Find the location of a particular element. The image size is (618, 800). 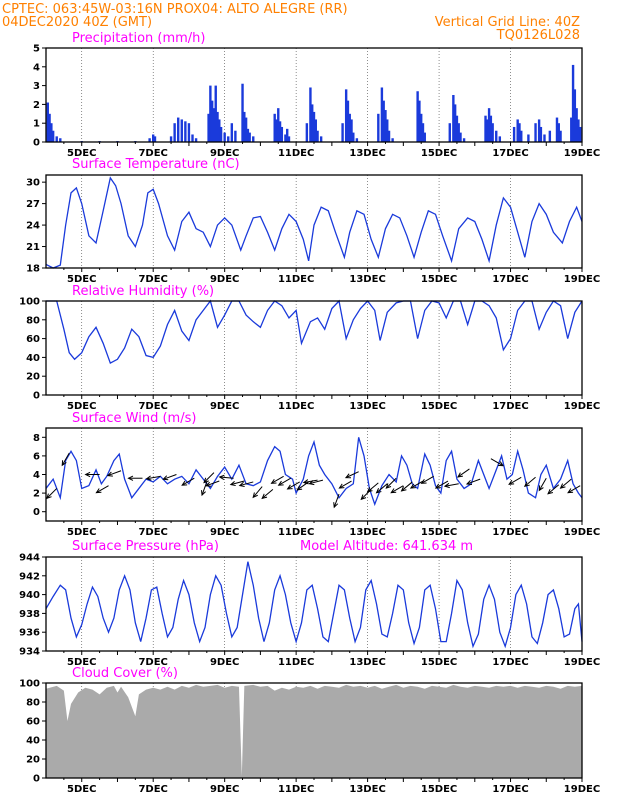

xtick-label-precip-7: 19DEC is located at coordinates (582, 153).